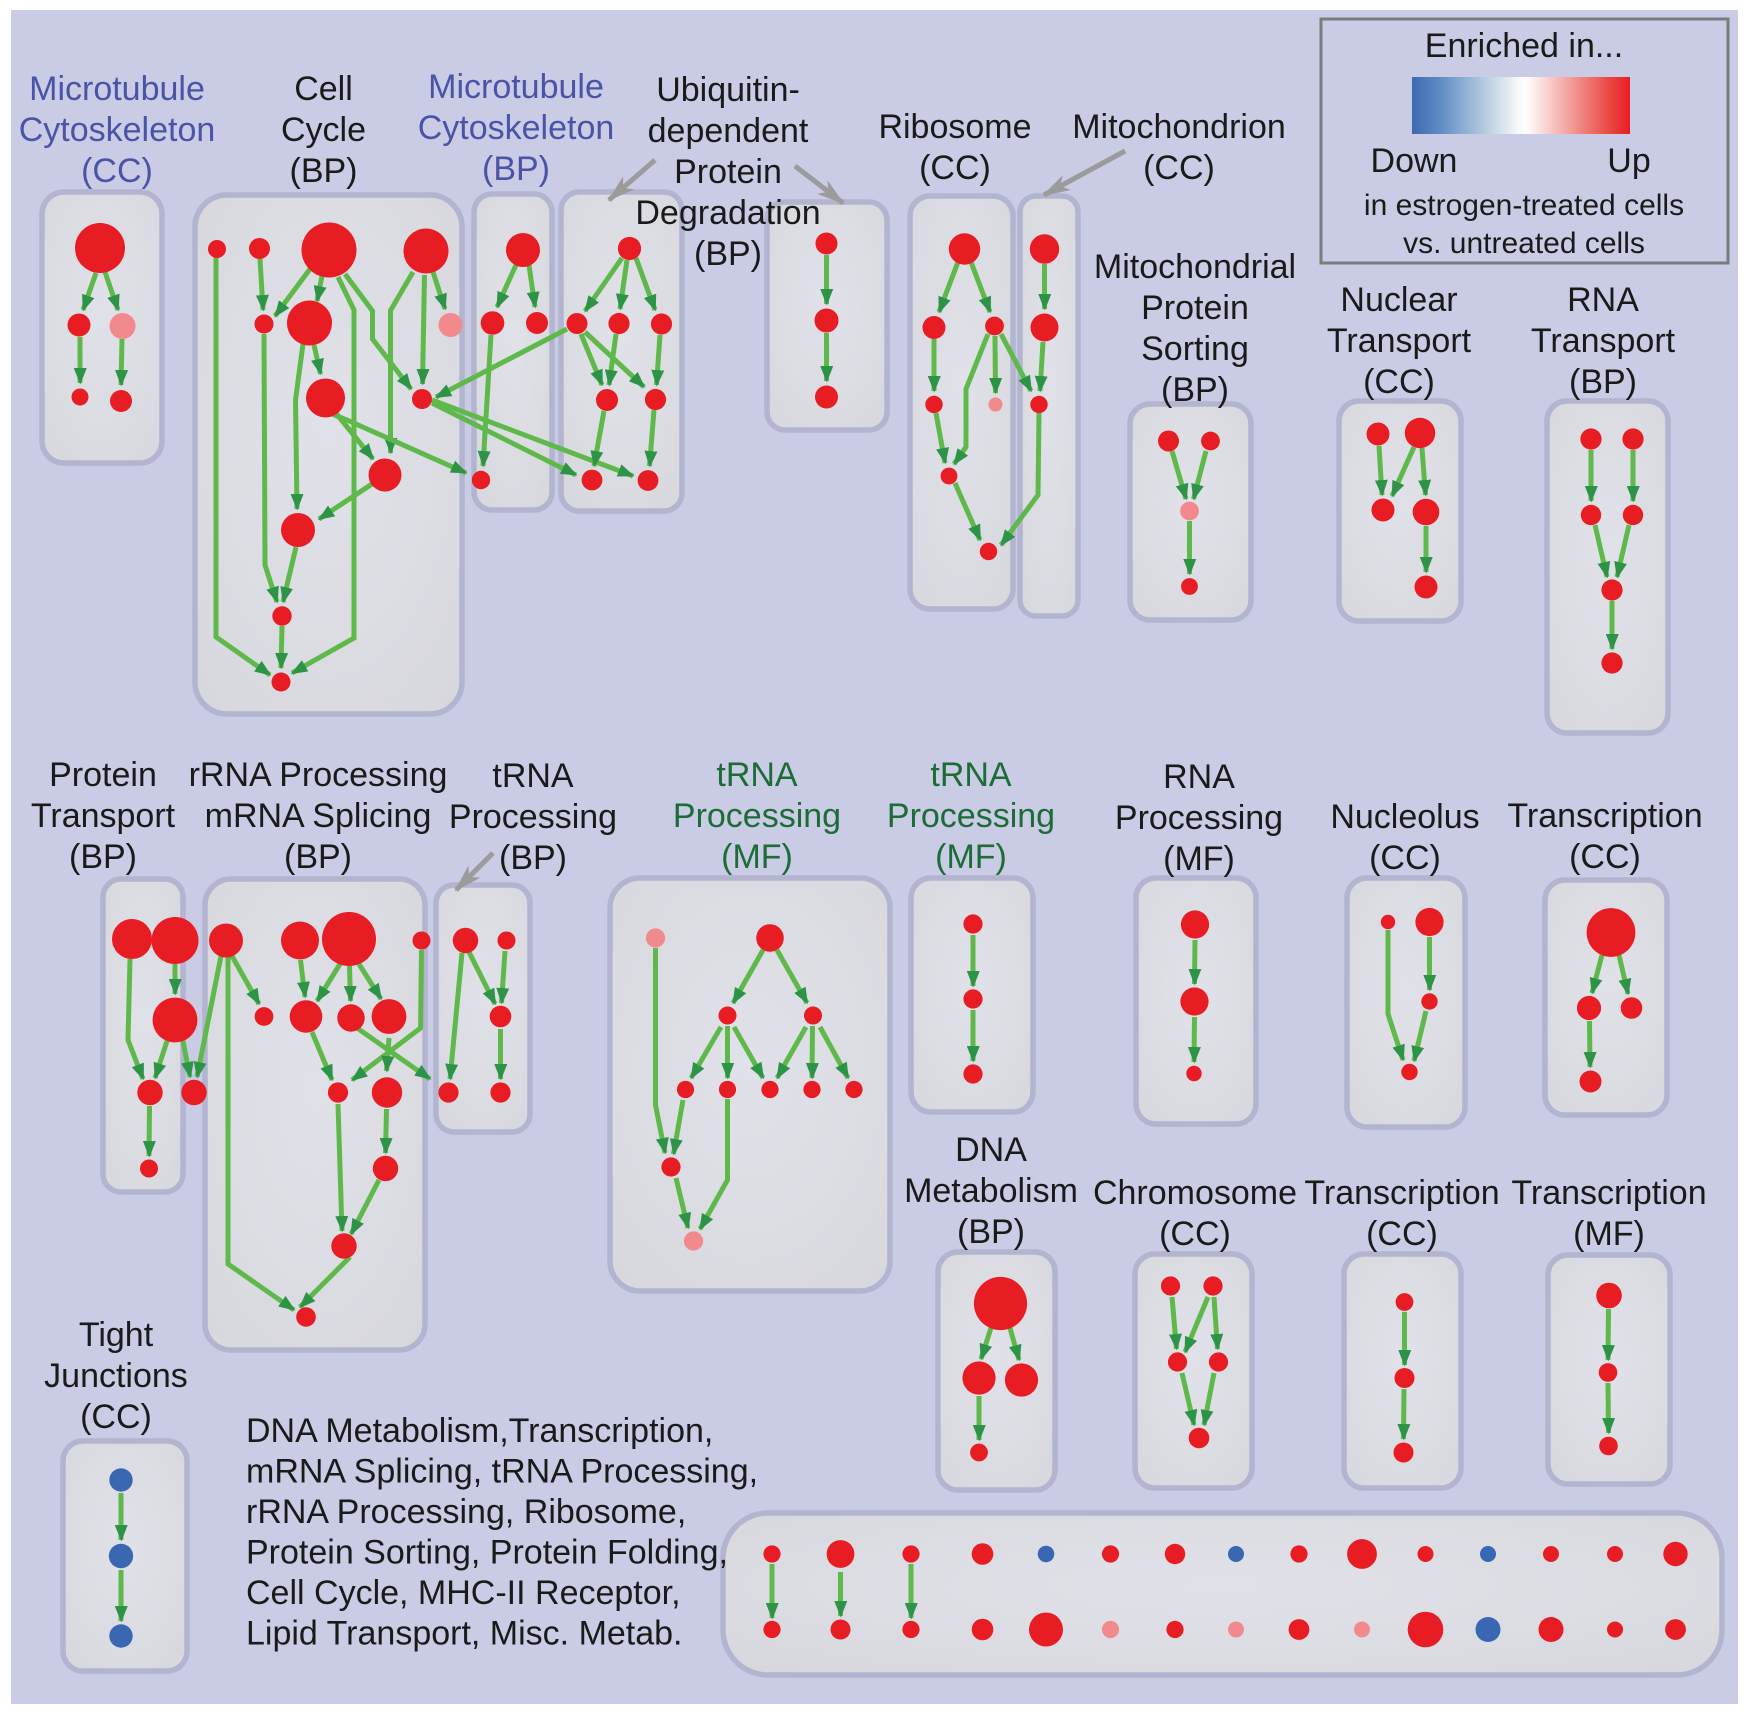  I want to click on svg-text: dependent, so click(728, 131).